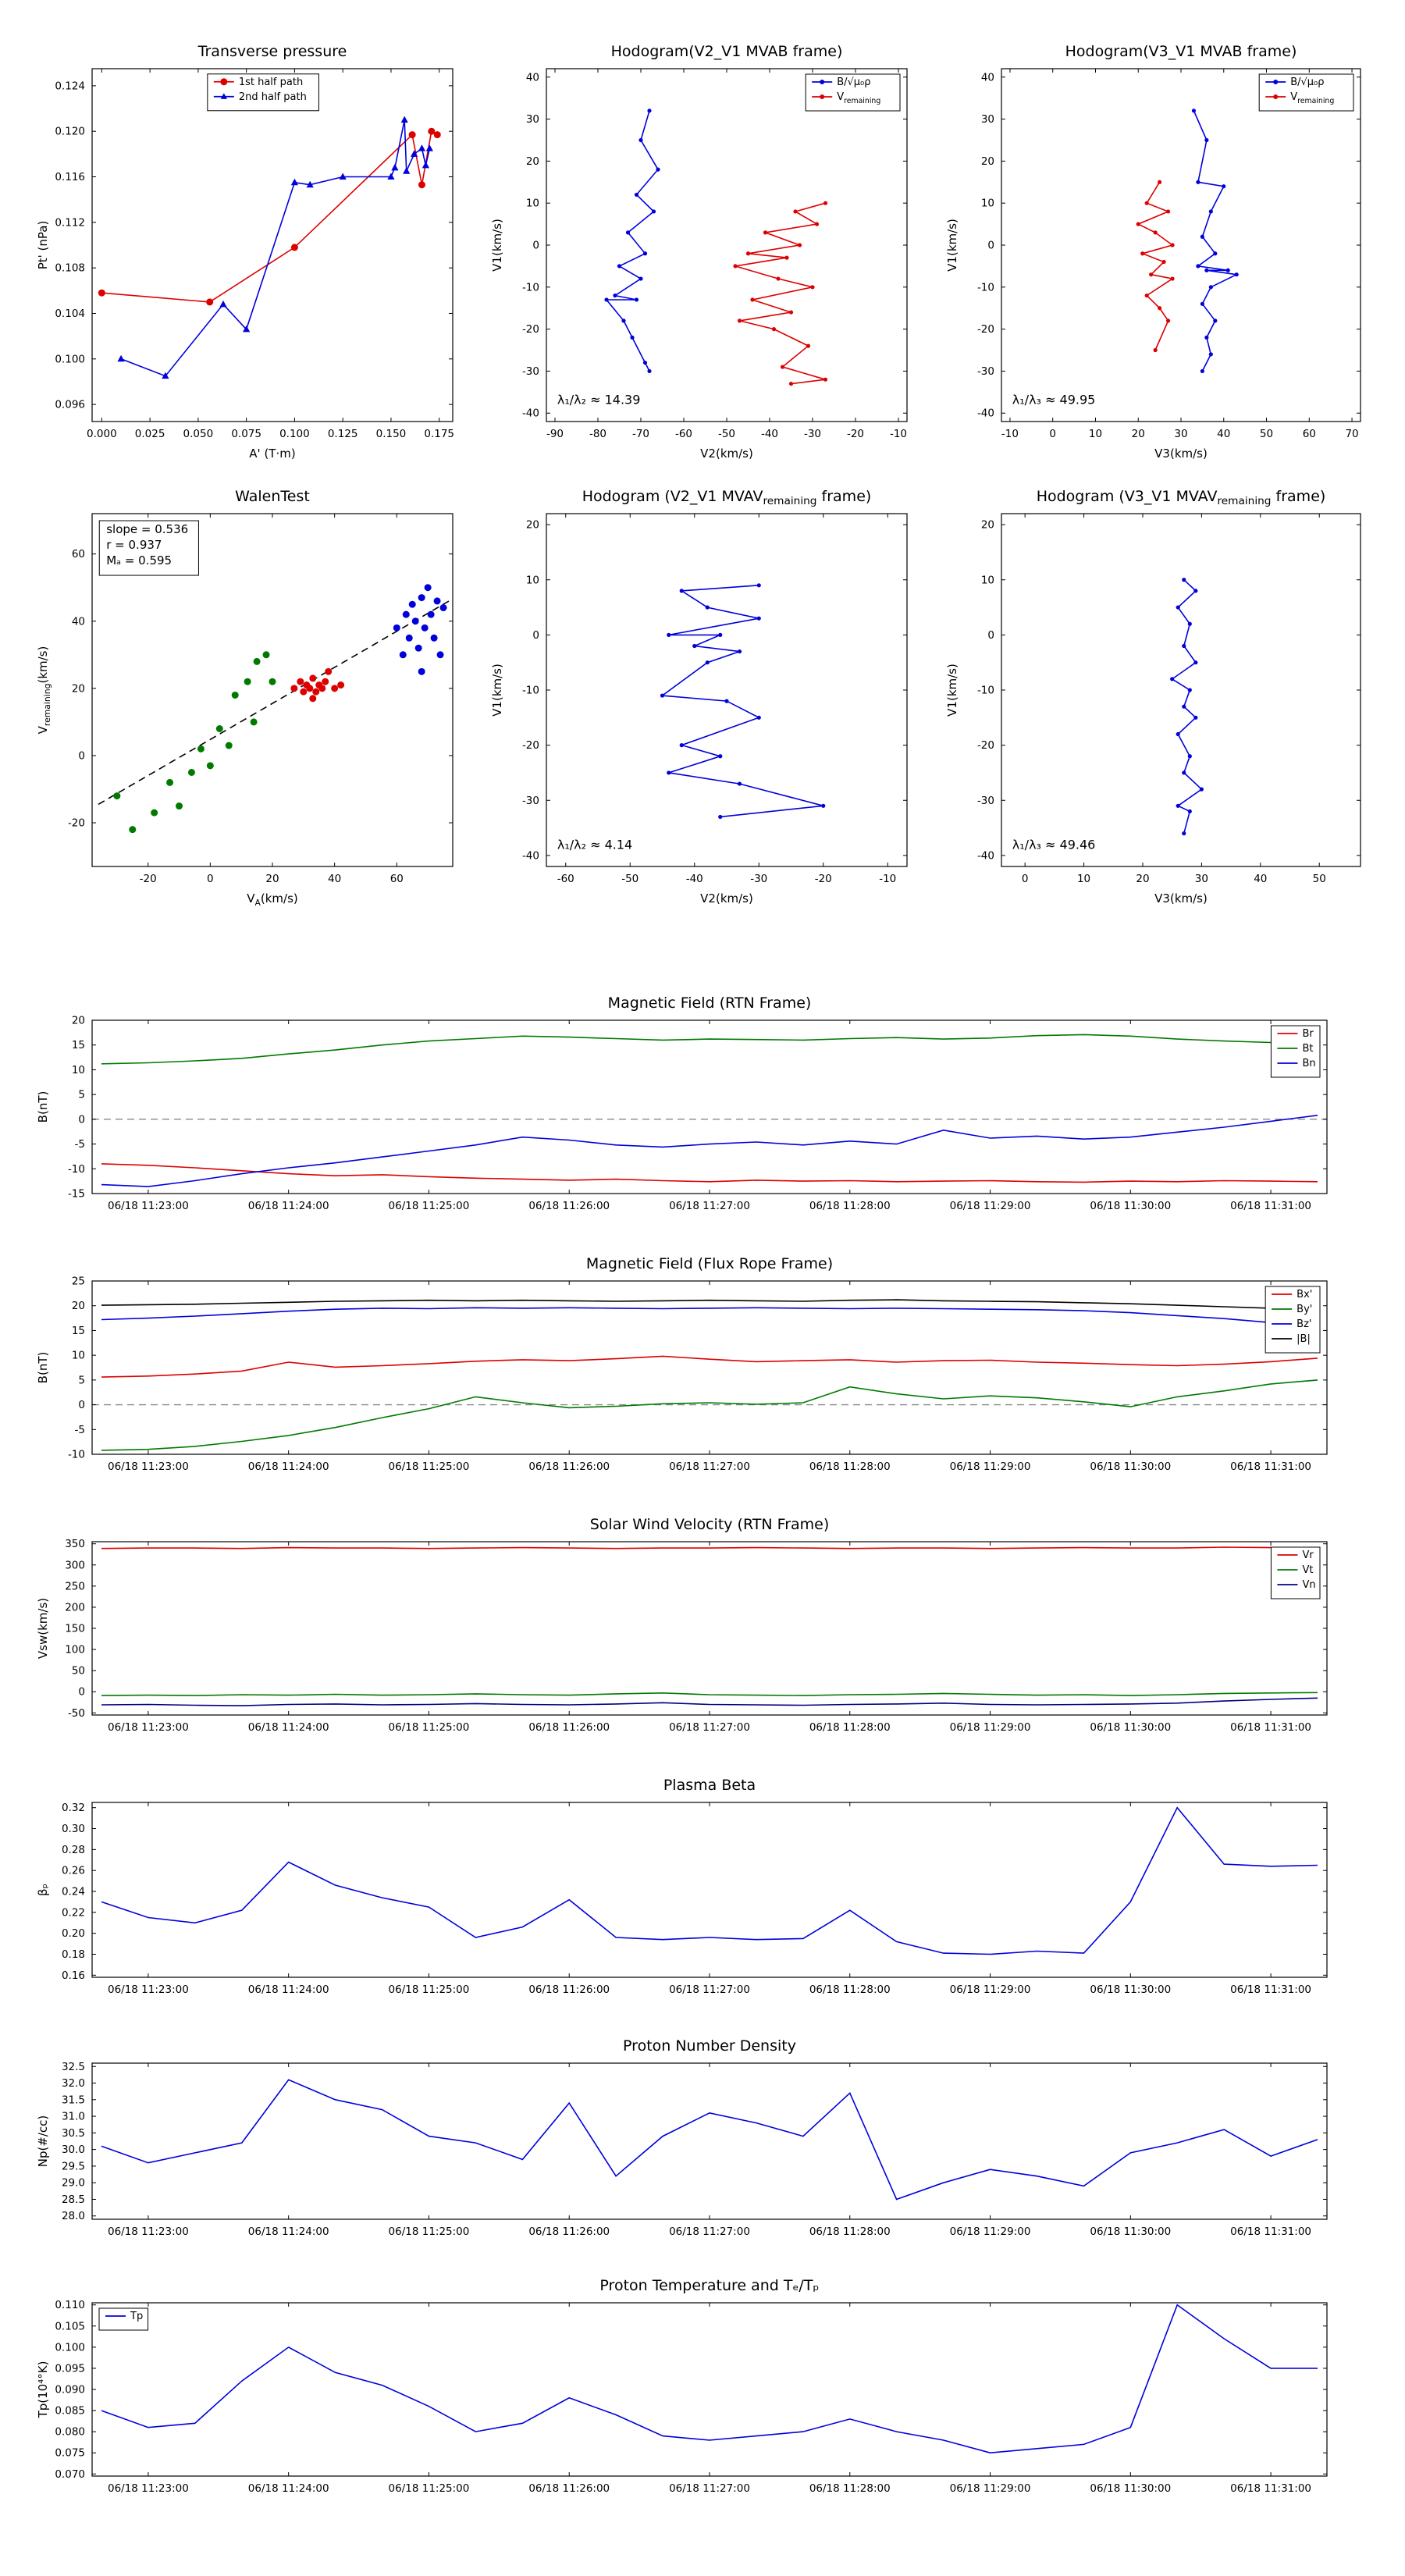 This screenshot has height=2576, width=1405. Describe the element at coordinates (1131, 1467) in the screenshot. I see `x-tick-label: 06/18 11:30:00` at that location.